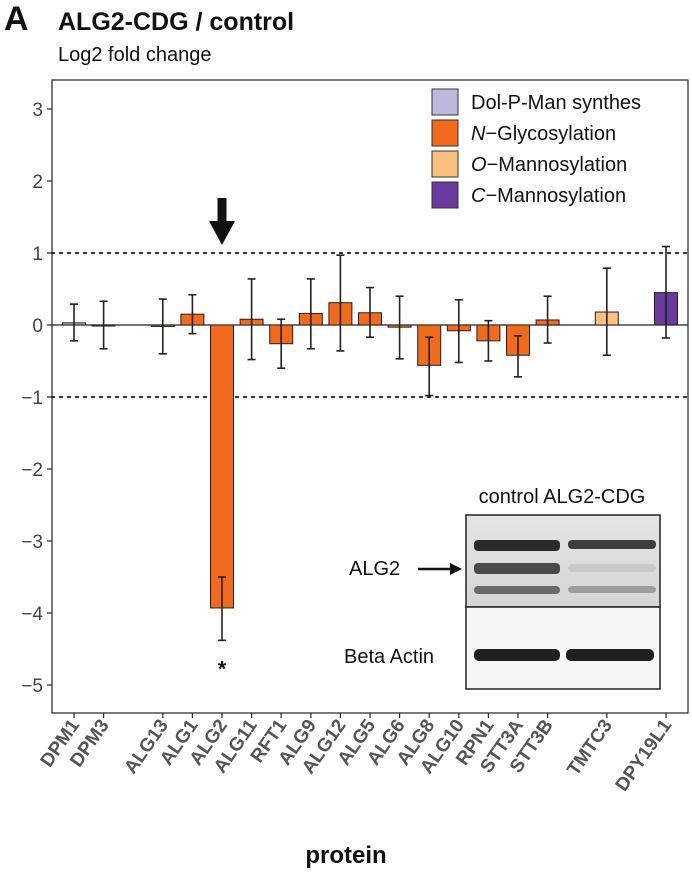 The width and height of the screenshot is (692, 877). Describe the element at coordinates (16, 19) in the screenshot. I see `panel-letter: A` at that location.